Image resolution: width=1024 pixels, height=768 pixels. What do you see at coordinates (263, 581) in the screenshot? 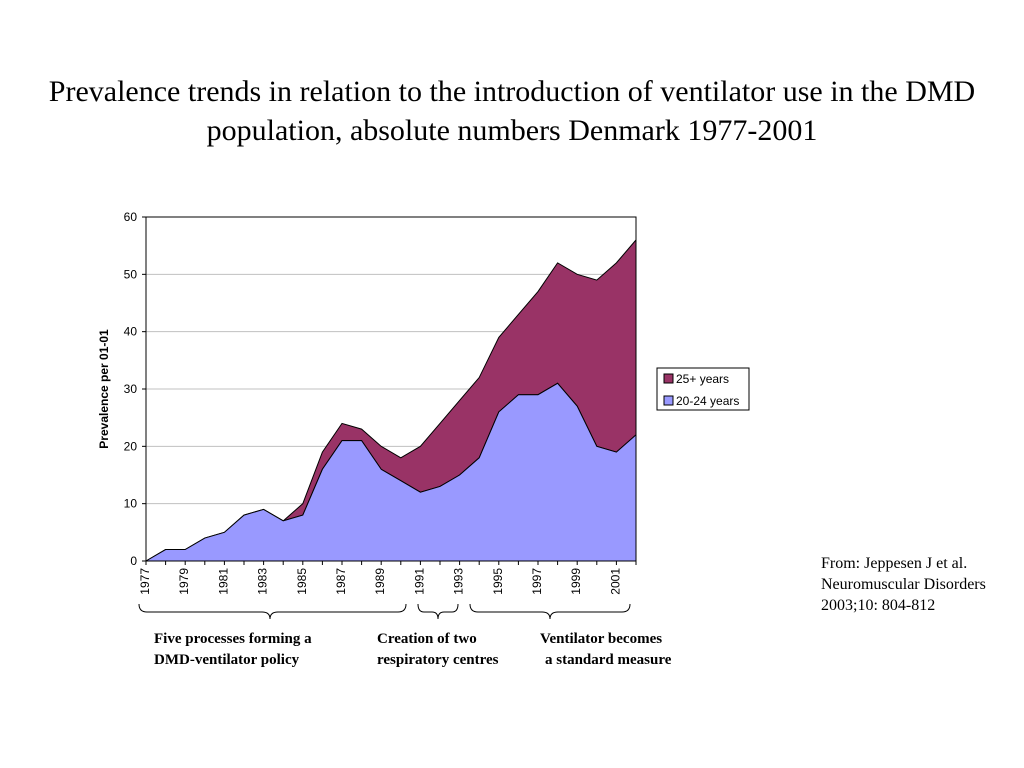
I see `x-tick-label-1983: 1983` at bounding box center [263, 581].